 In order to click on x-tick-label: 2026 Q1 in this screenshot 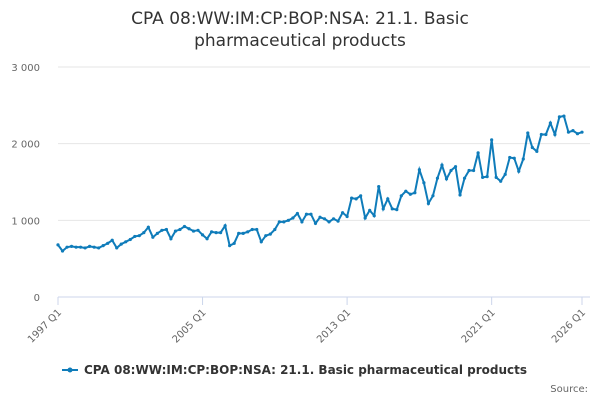, I will do `click(569, 326)`.